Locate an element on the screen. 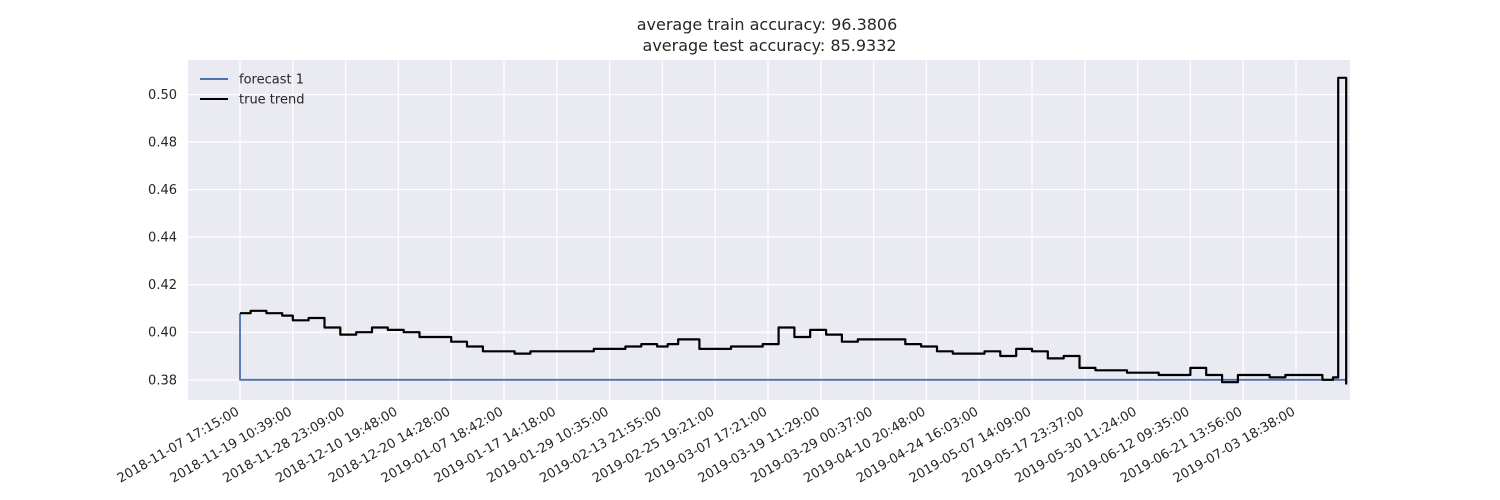 The height and width of the screenshot is (500, 1500). y-tick-label: 0.42 is located at coordinates (162, 285).